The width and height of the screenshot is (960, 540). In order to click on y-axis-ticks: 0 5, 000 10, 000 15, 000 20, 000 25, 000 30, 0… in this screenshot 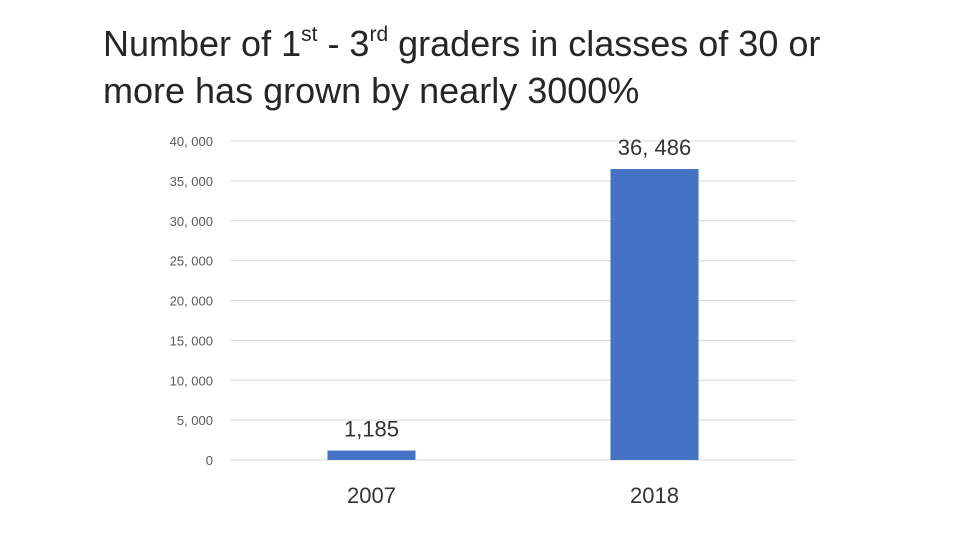, I will do `click(191, 301)`.